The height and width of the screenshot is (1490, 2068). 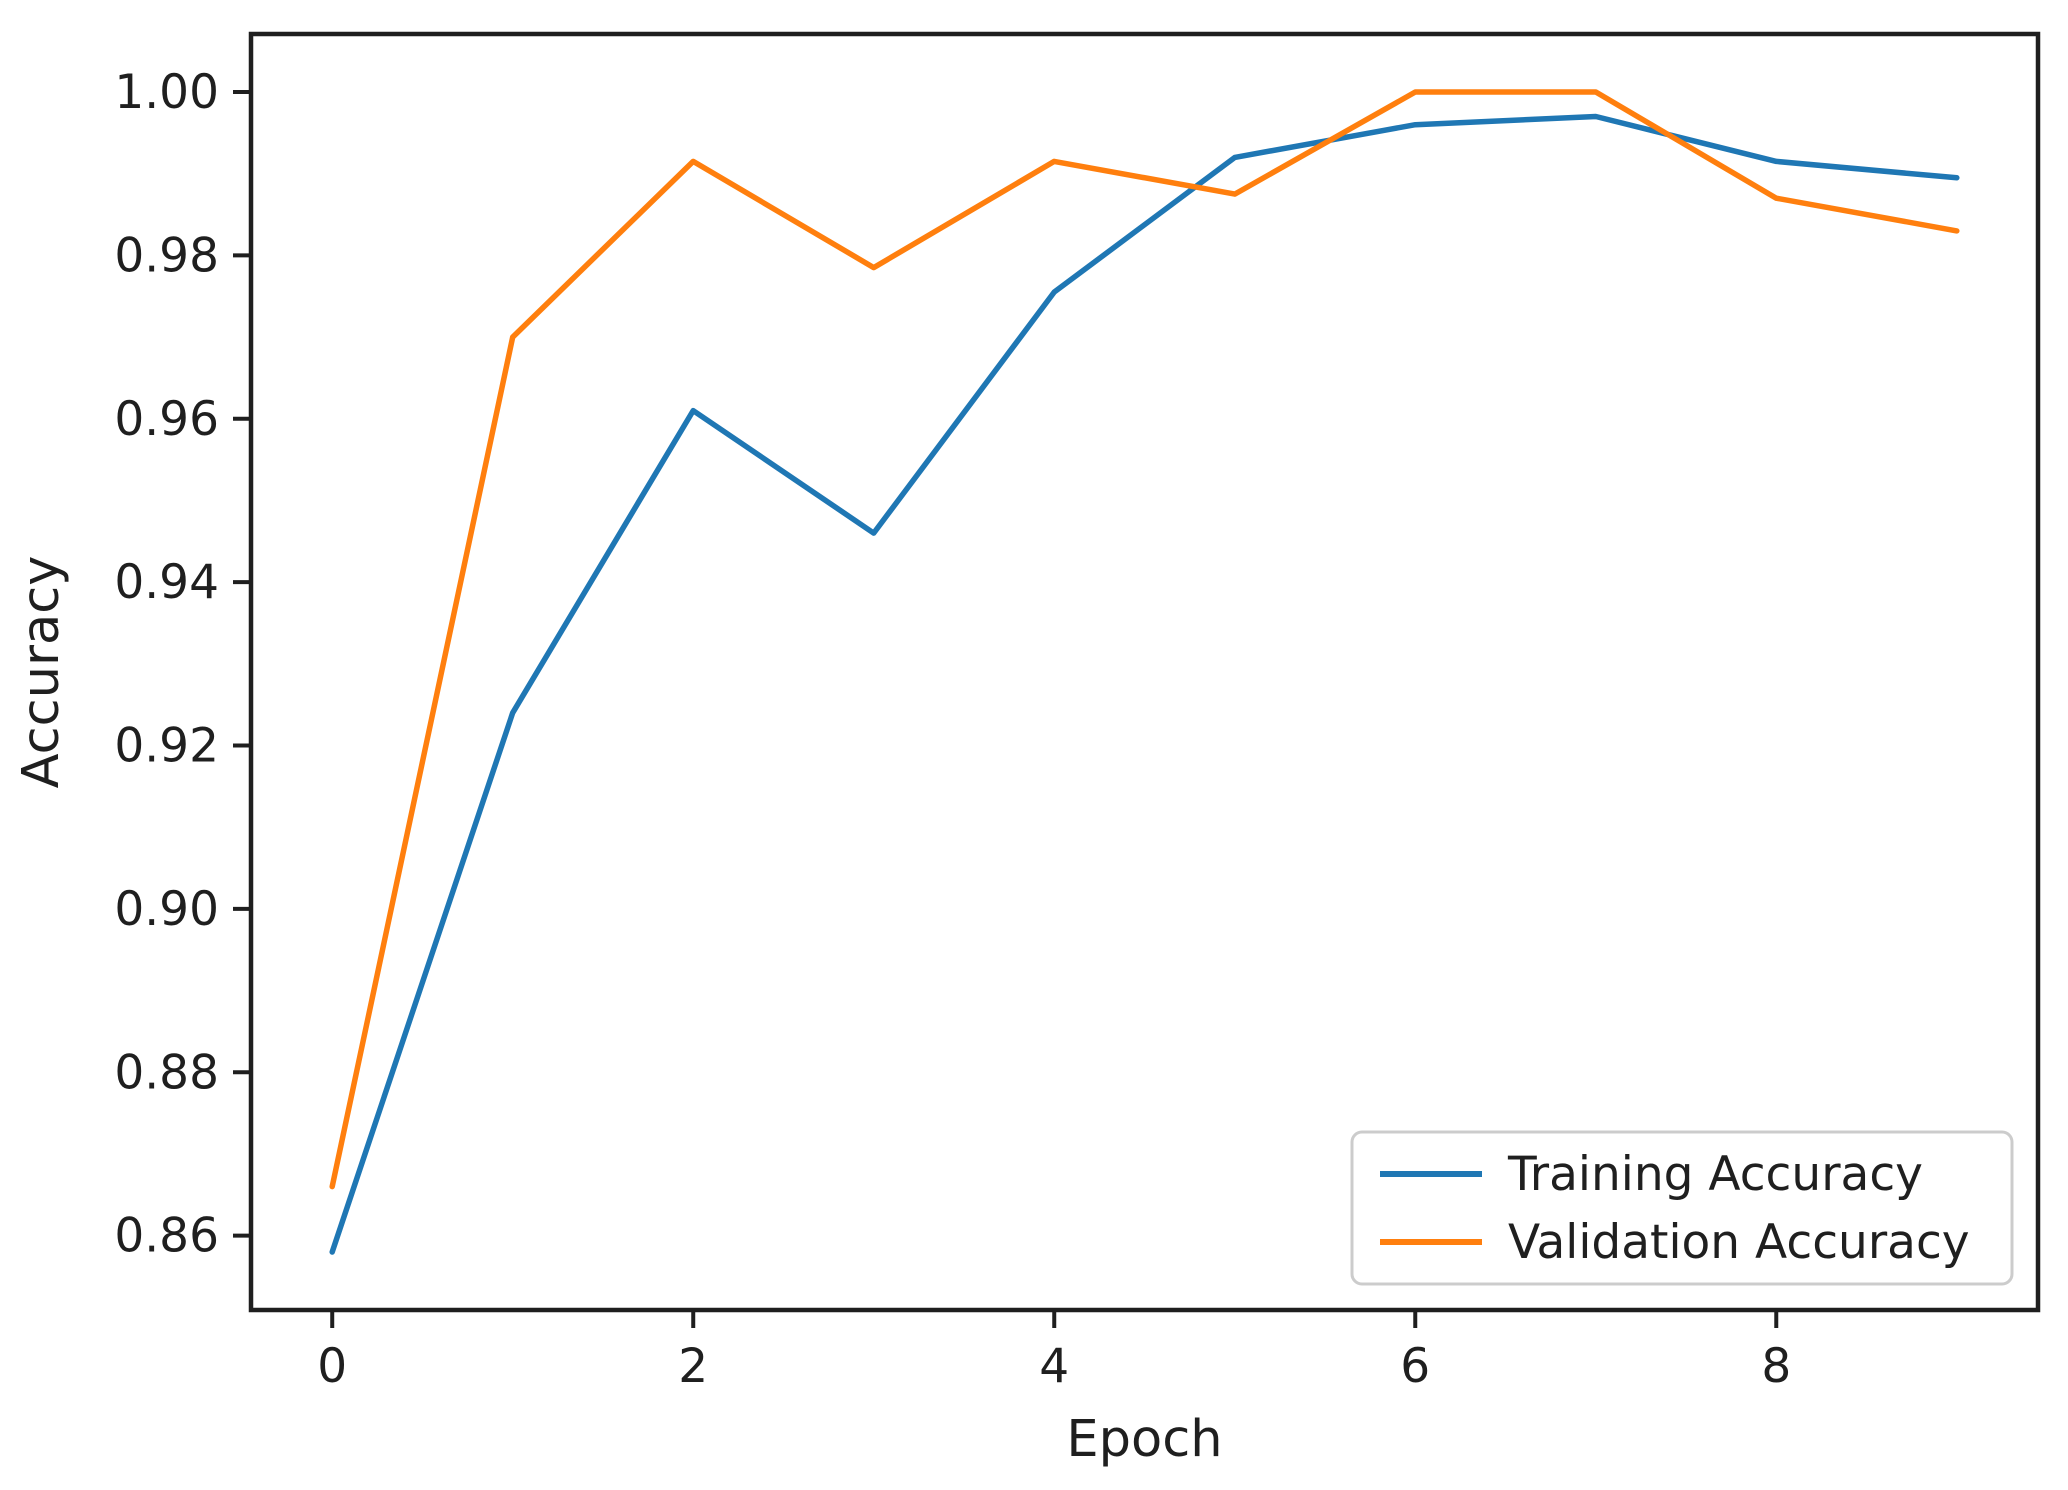 What do you see at coordinates (1415, 1366) in the screenshot?
I see `x-axis-tick-label: 6` at bounding box center [1415, 1366].